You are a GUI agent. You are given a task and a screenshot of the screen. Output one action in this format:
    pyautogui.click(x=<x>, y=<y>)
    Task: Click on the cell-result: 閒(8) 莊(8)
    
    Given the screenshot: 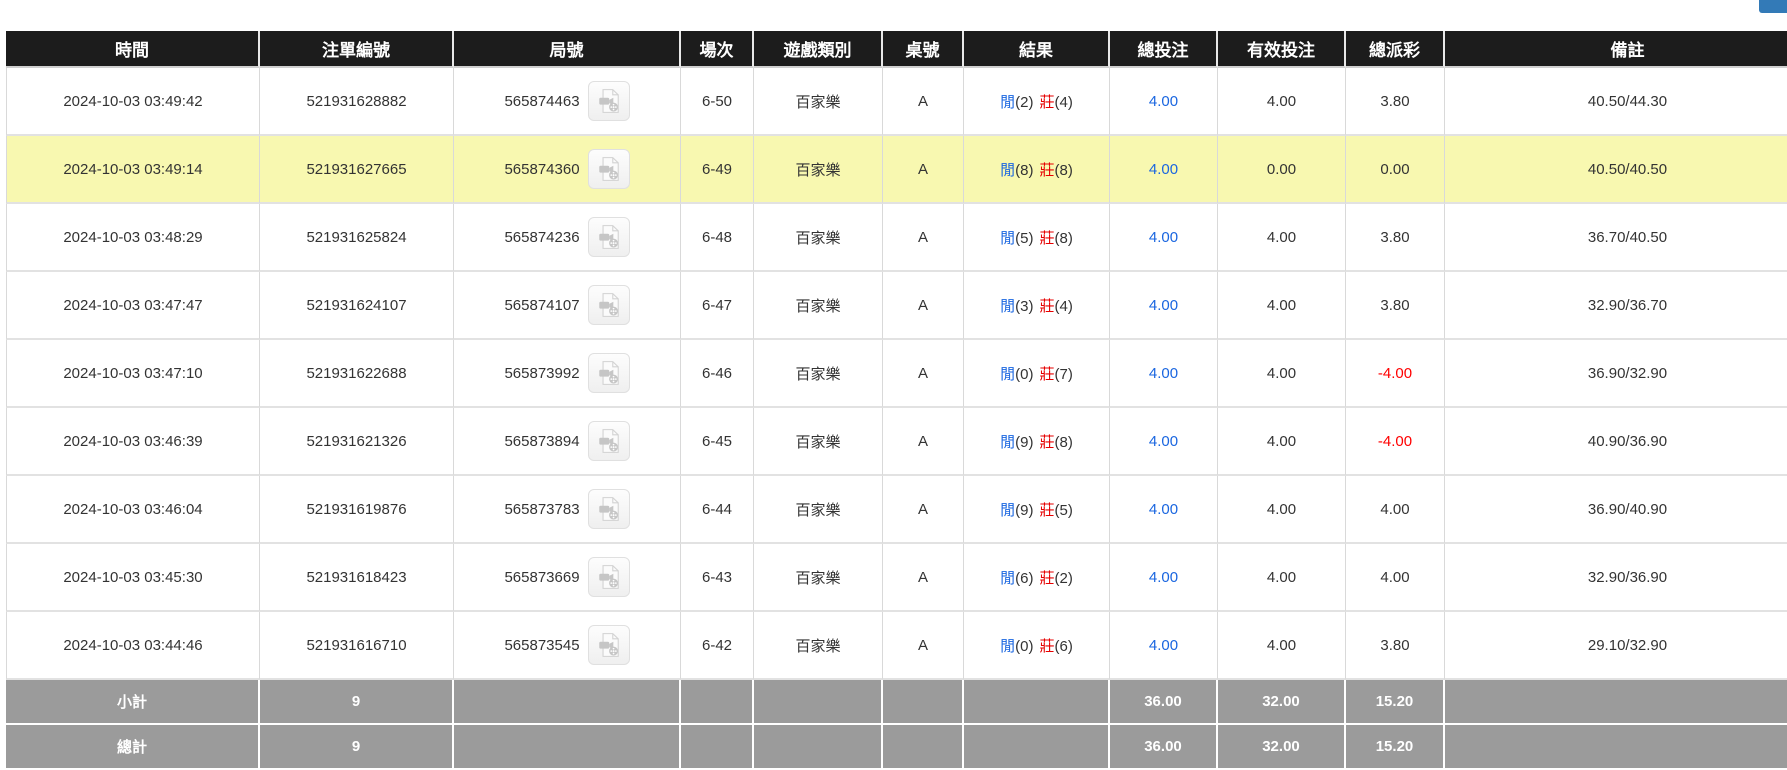 What is the action you would take?
    pyautogui.click(x=1037, y=170)
    